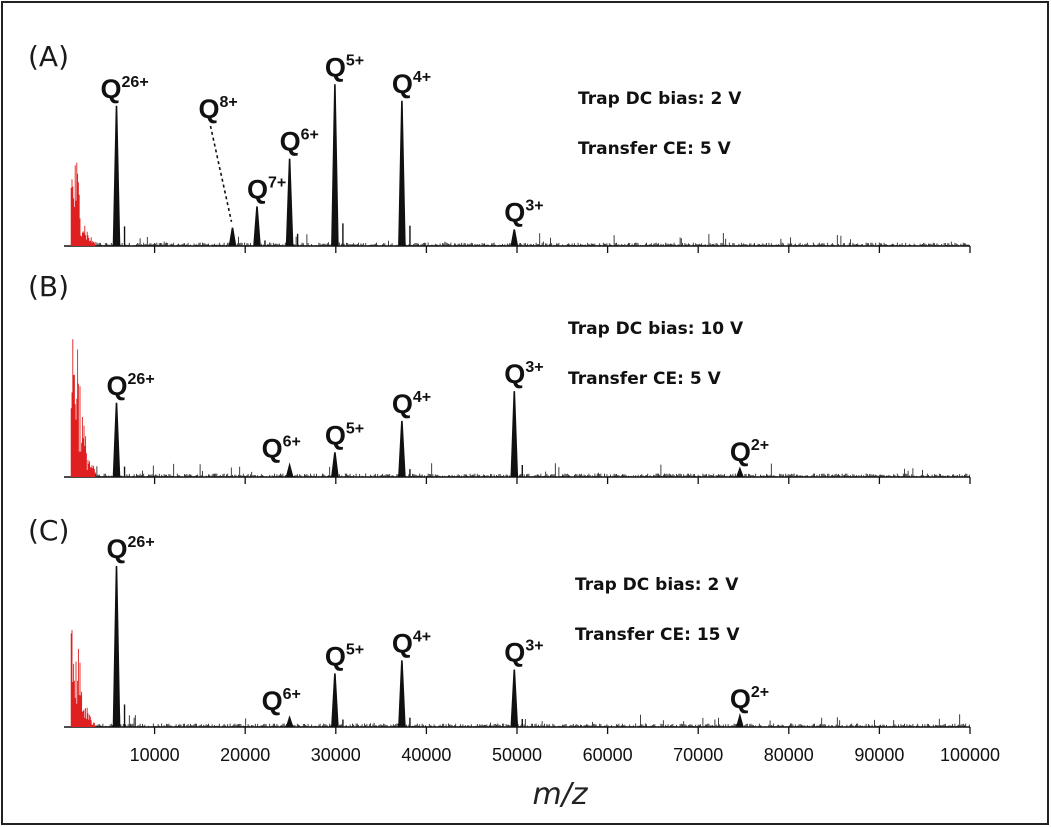 This screenshot has height=827, width=1051. Describe the element at coordinates (970, 755) in the screenshot. I see `x-tick-label: 100000` at that location.